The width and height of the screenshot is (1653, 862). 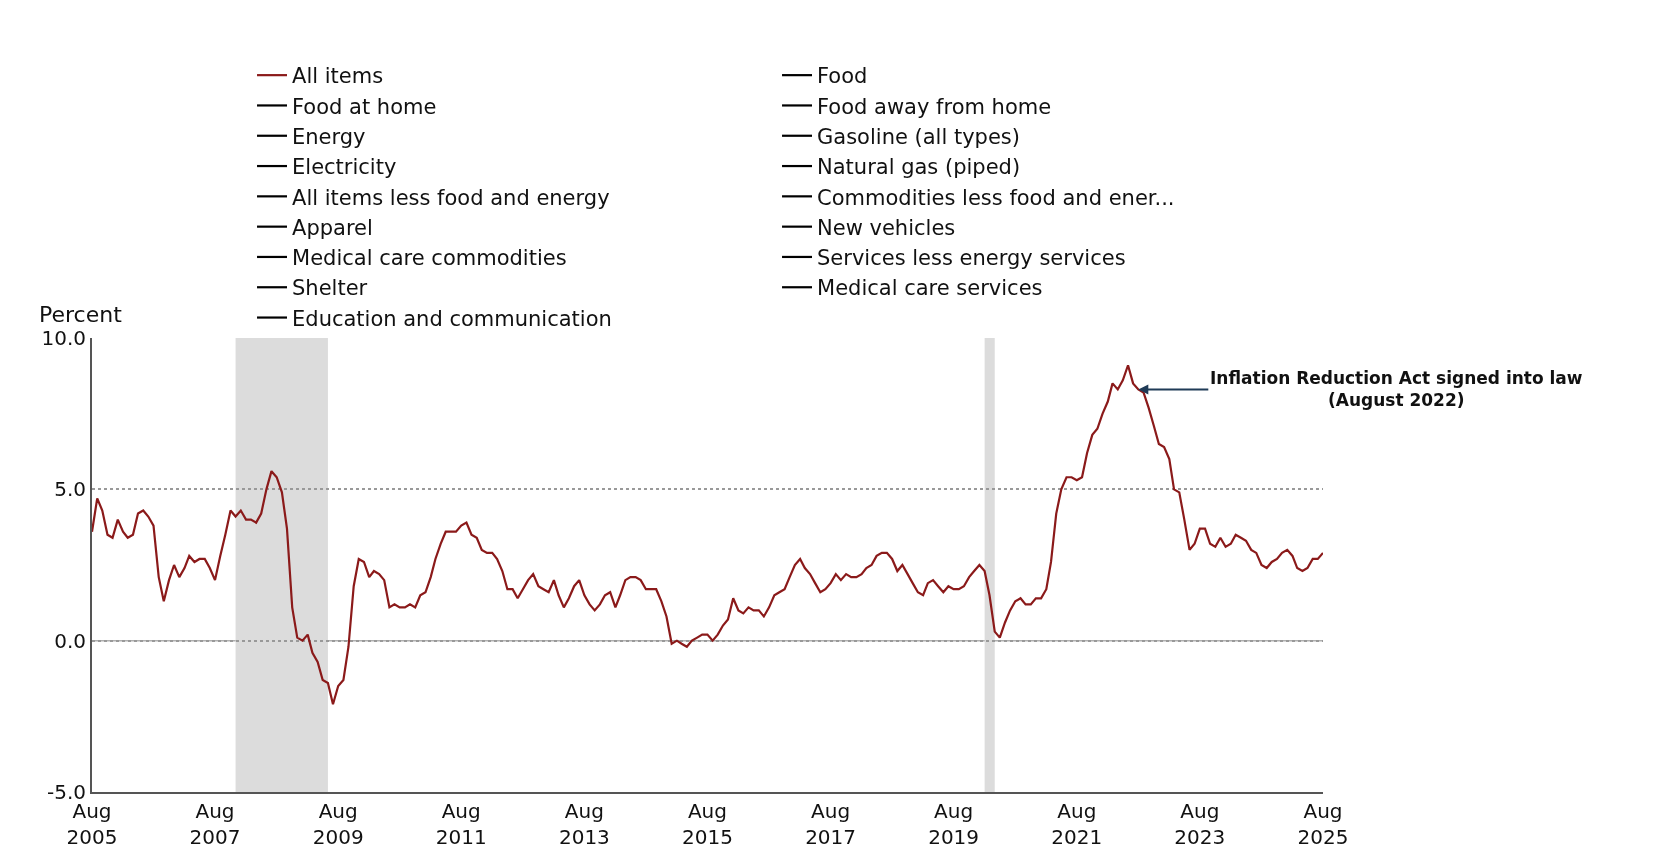 What do you see at coordinates (329, 136) in the screenshot?
I see `legend-label: Energy` at bounding box center [329, 136].